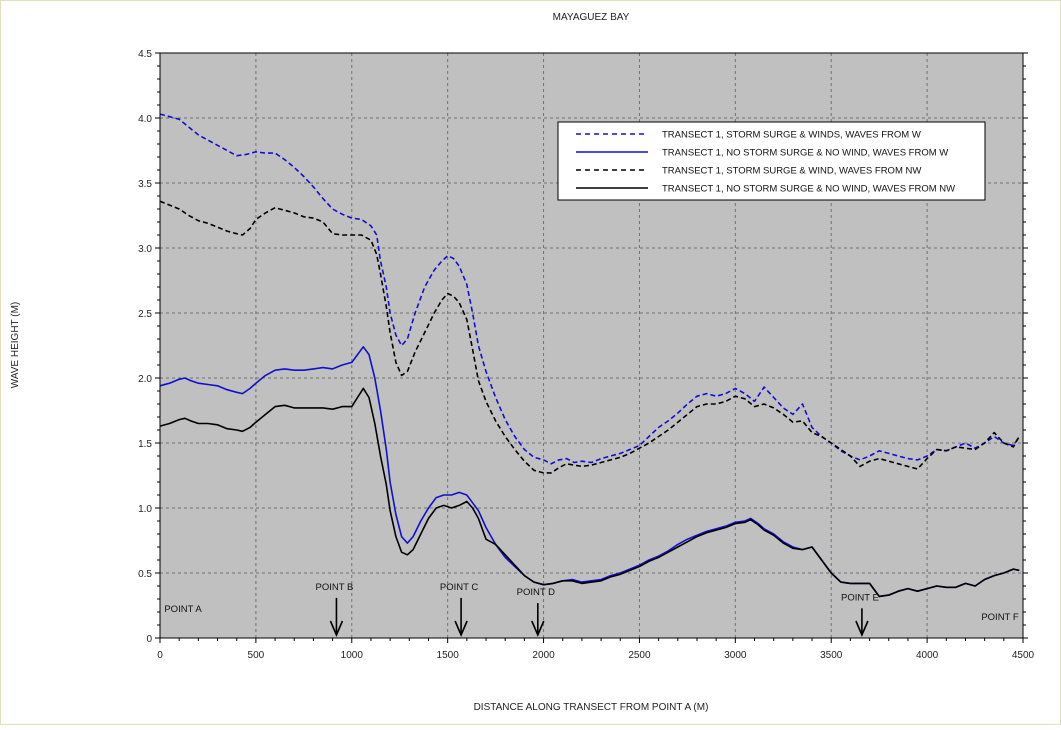 The width and height of the screenshot is (1061, 730). What do you see at coordinates (160, 655) in the screenshot?
I see `x-tick-label: 0` at bounding box center [160, 655].